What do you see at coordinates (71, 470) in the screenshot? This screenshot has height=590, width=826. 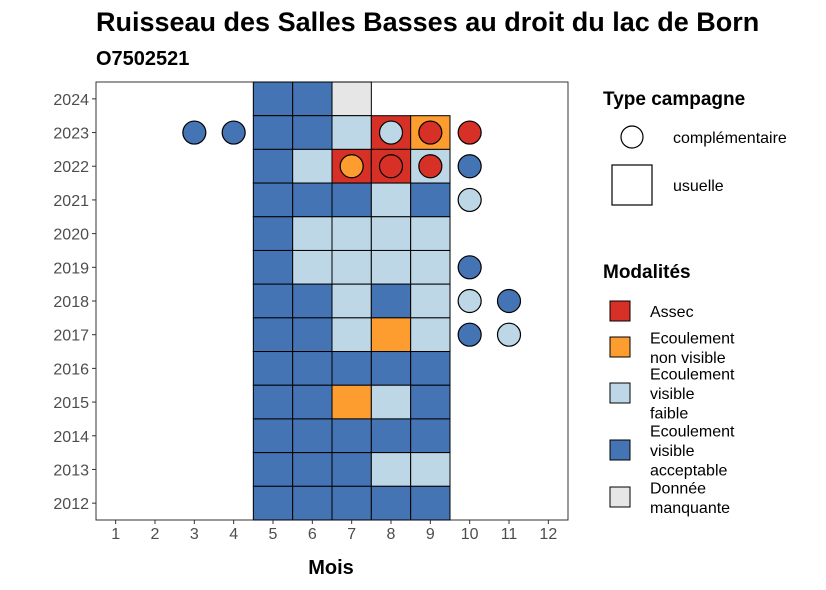 I see `y-tick-label: 2013` at bounding box center [71, 470].